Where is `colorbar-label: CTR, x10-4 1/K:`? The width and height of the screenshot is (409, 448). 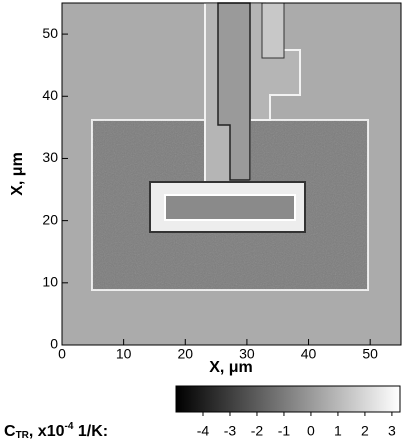 colorbar-label: CTR, x10-4 1/K: is located at coordinates (56, 431).